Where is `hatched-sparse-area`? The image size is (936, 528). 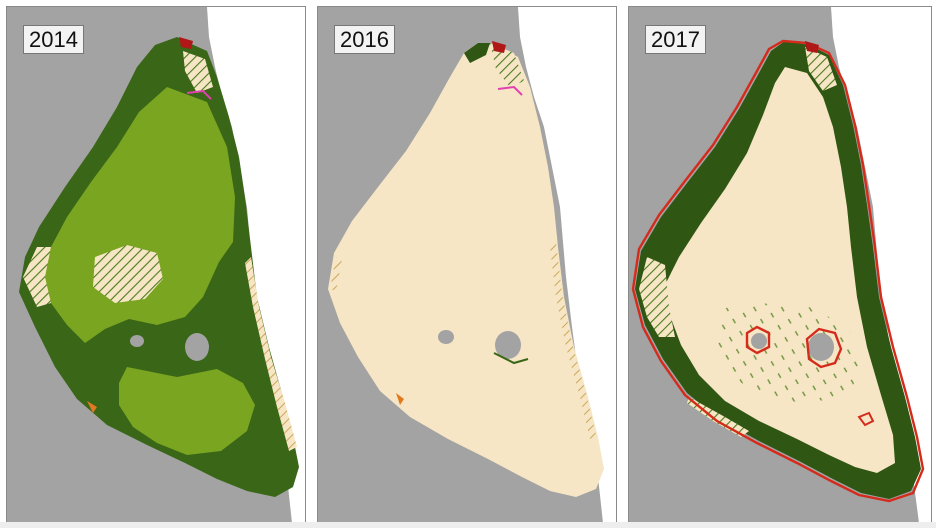
hatched-sparse-area is located at coordinates (128, 274).